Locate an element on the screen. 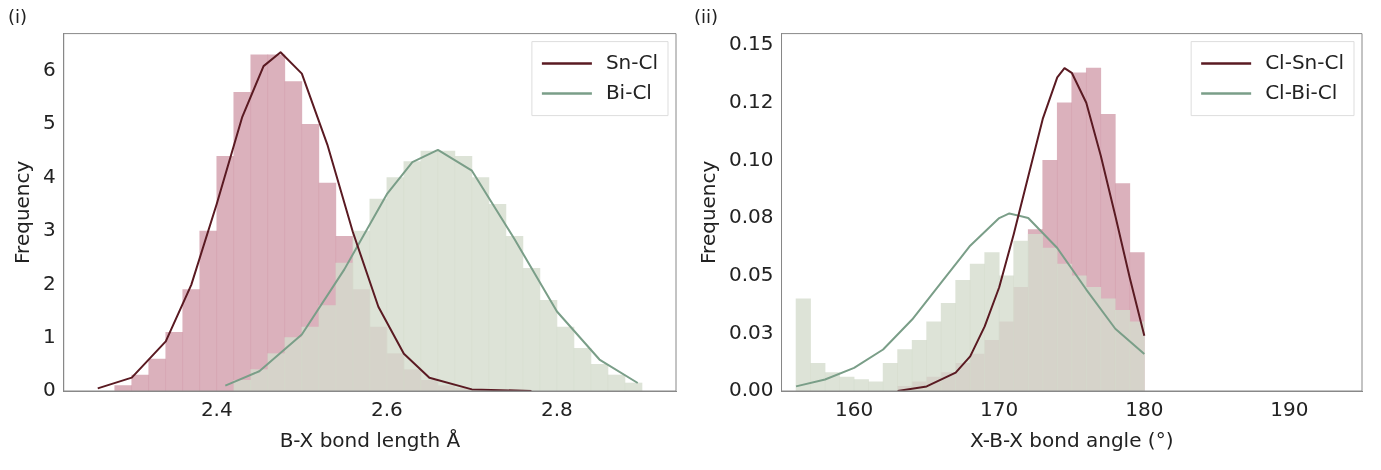 The image size is (1381, 470). y-tick-label: 0.12 is located at coordinates (751, 100).